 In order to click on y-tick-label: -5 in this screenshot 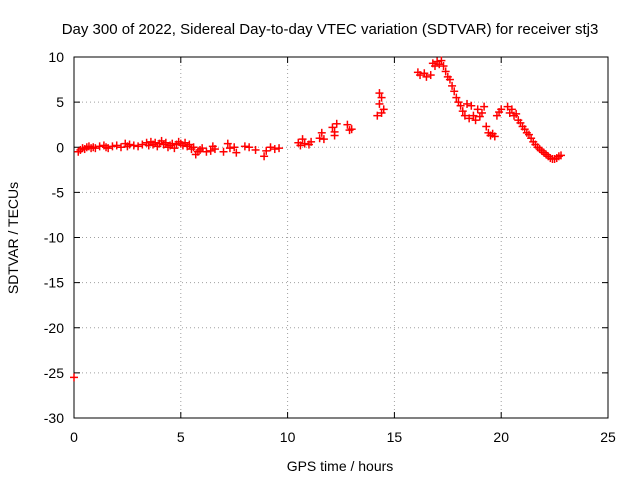, I will do `click(58, 192)`.